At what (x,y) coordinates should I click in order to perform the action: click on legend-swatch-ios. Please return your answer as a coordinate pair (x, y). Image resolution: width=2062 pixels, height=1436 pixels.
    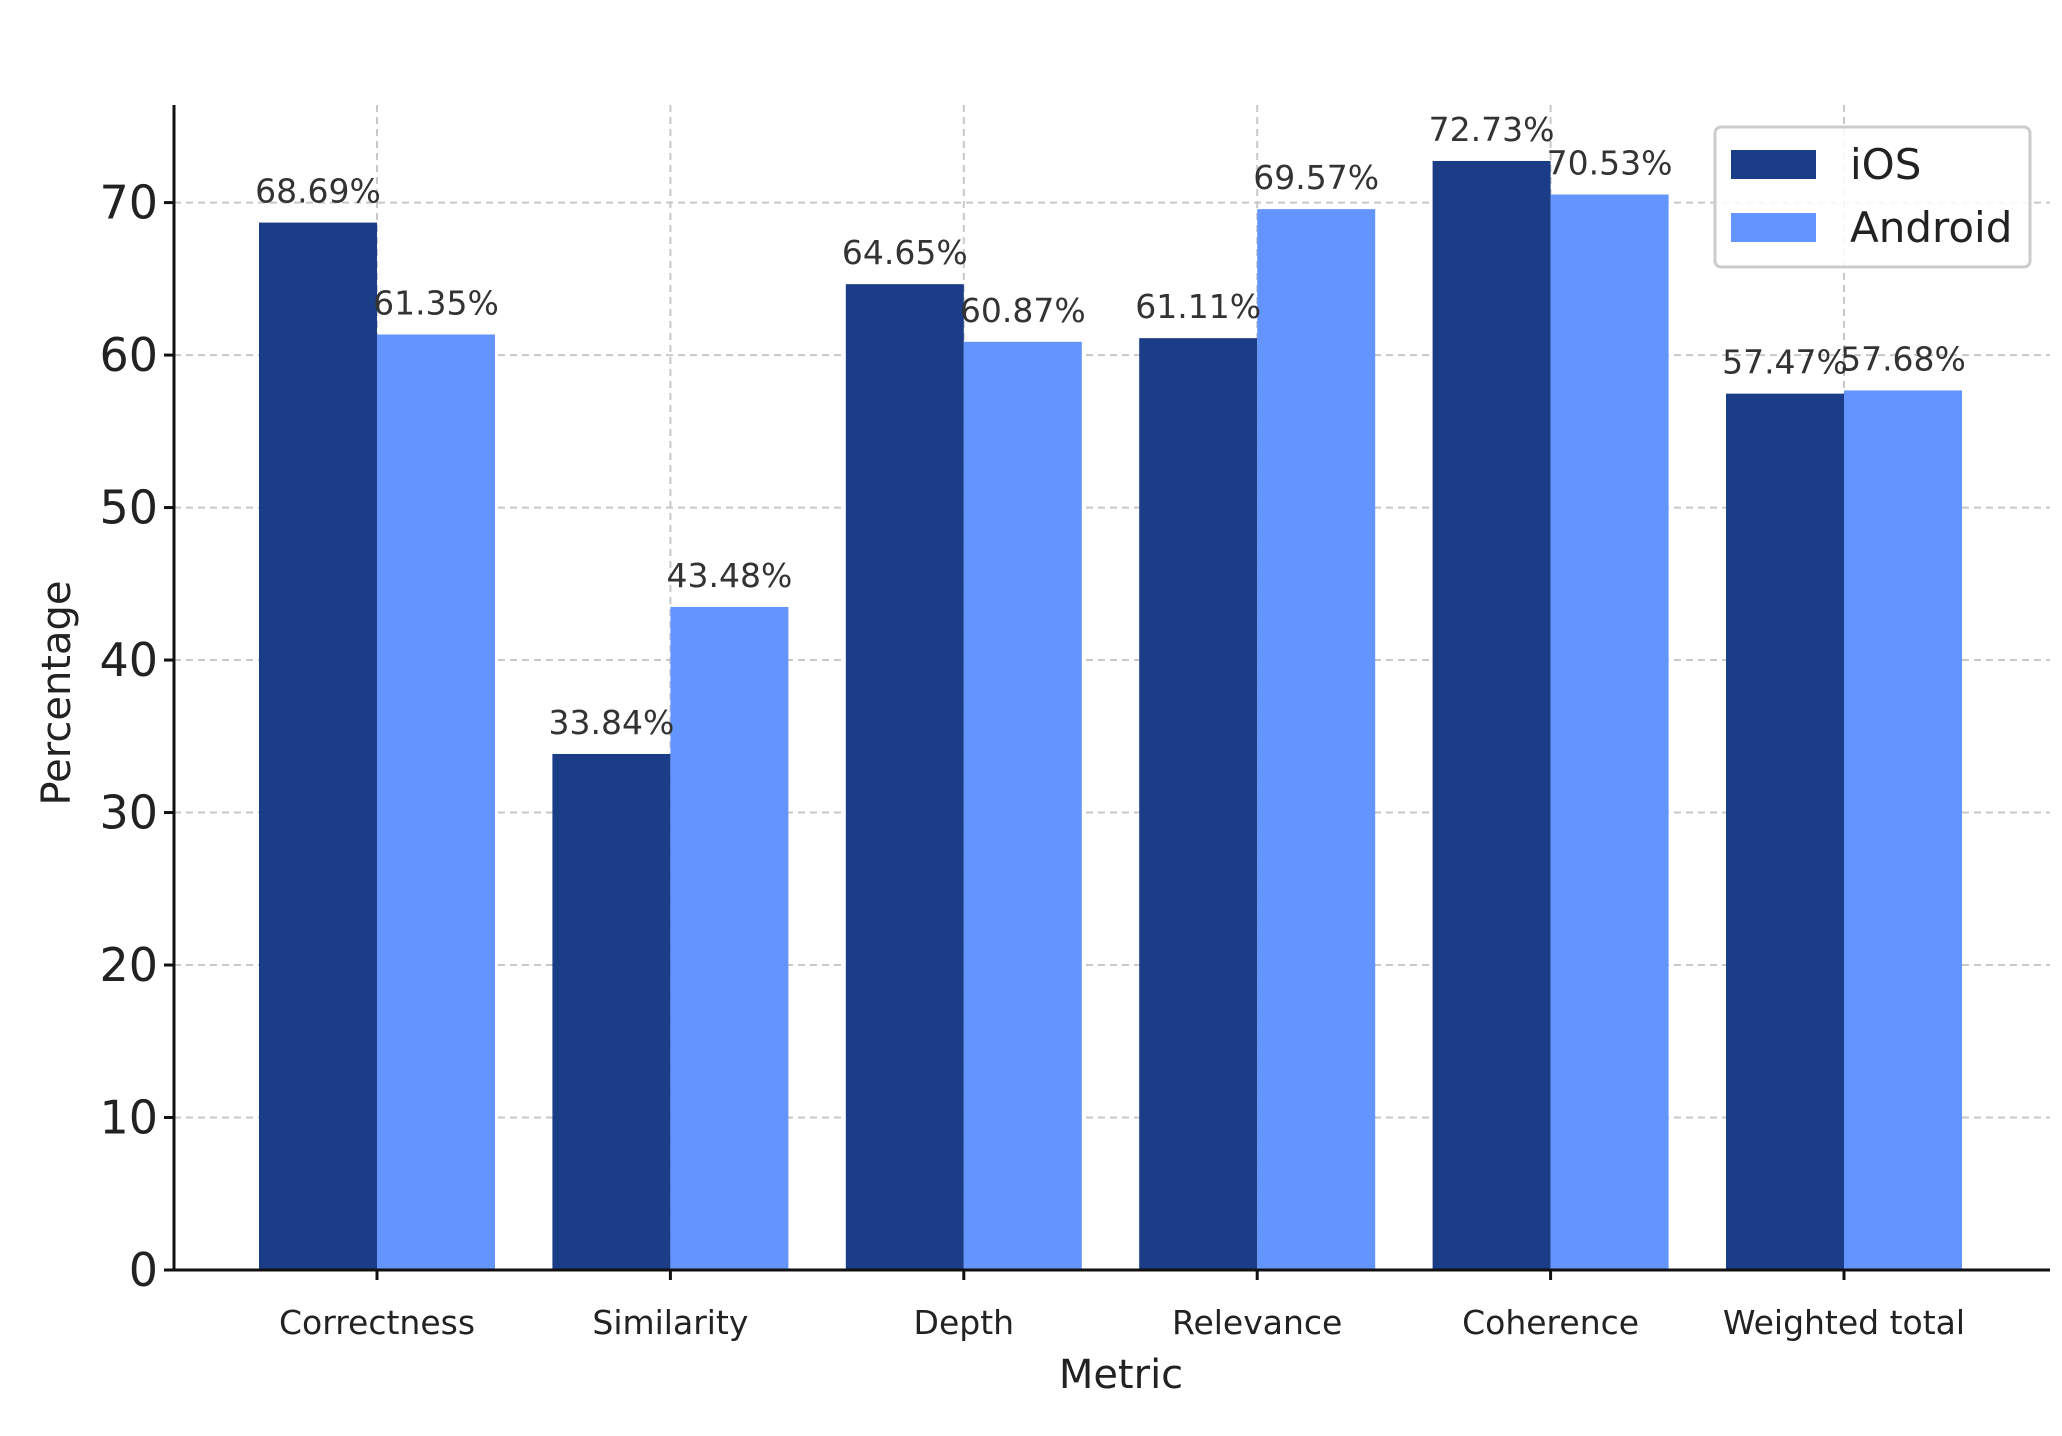
    Looking at the image, I should click on (1773, 164).